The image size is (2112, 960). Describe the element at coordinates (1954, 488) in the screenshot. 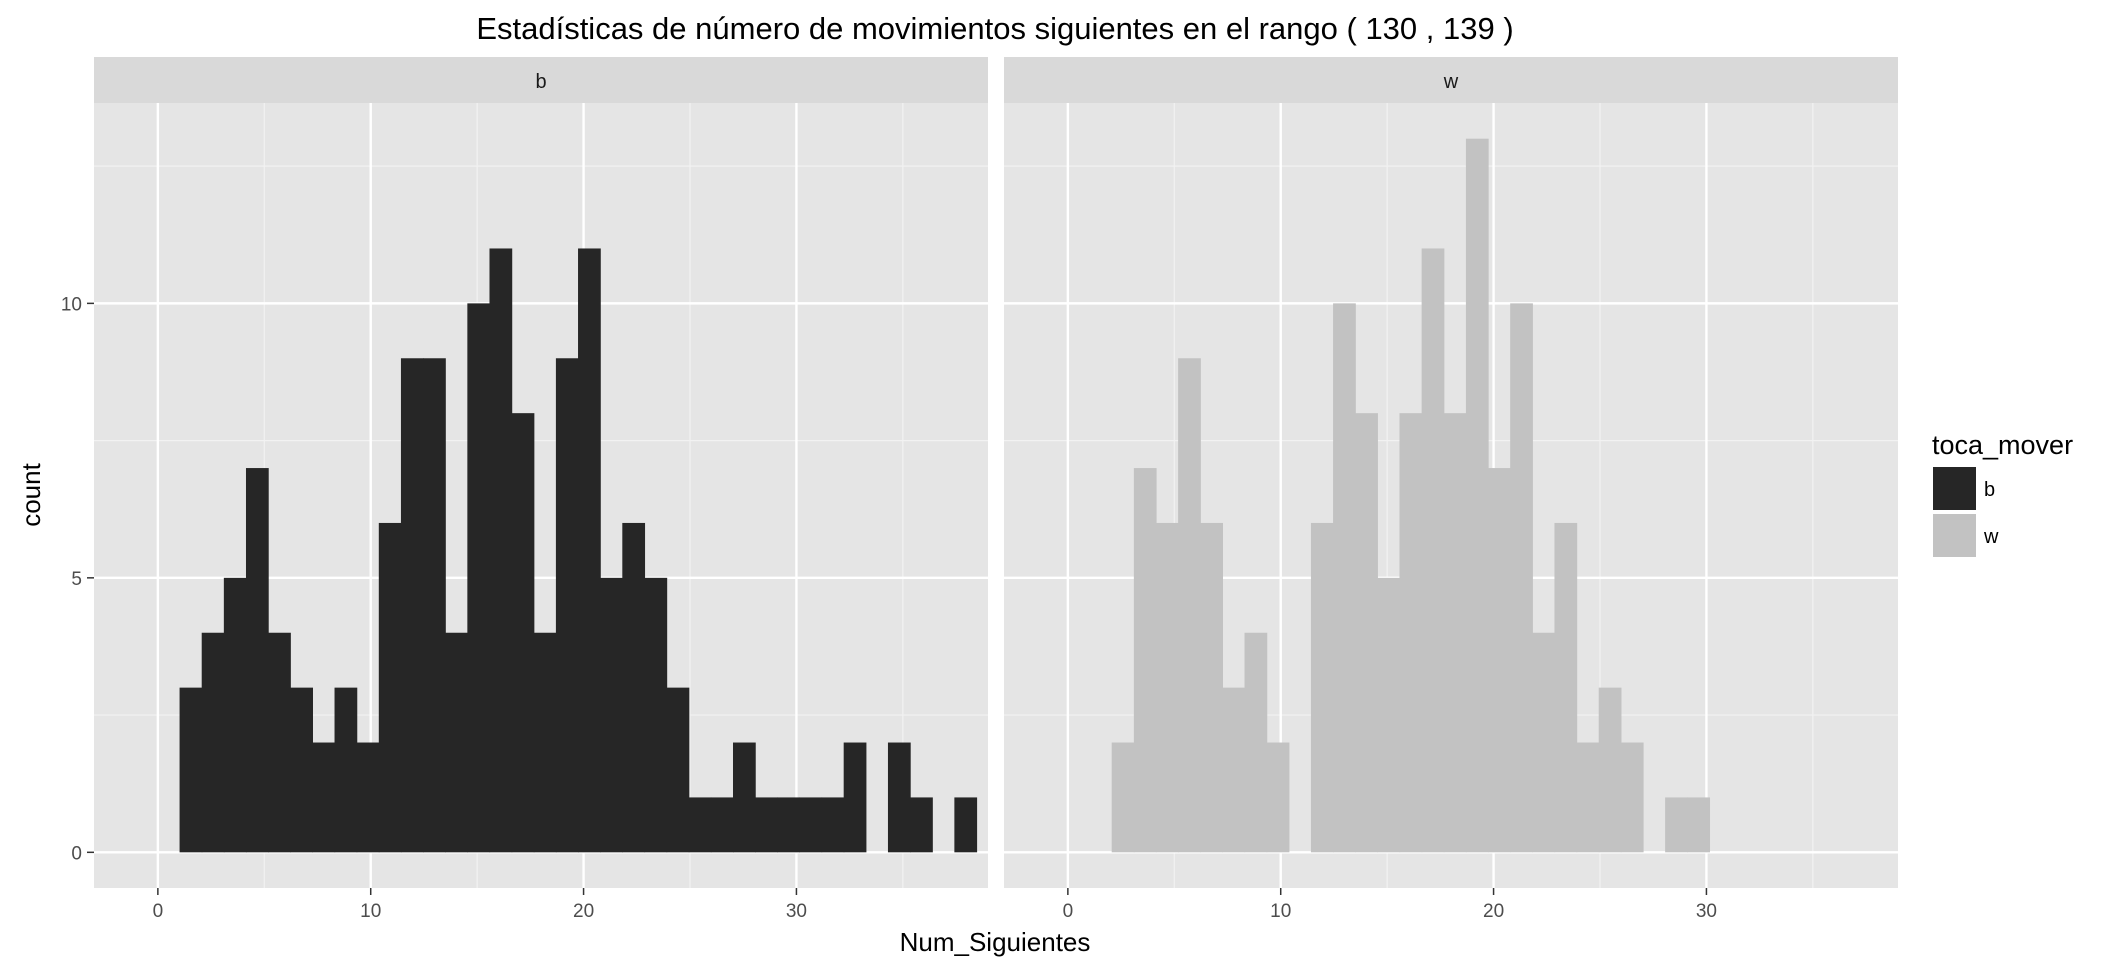

I see `legend-key-b` at that location.